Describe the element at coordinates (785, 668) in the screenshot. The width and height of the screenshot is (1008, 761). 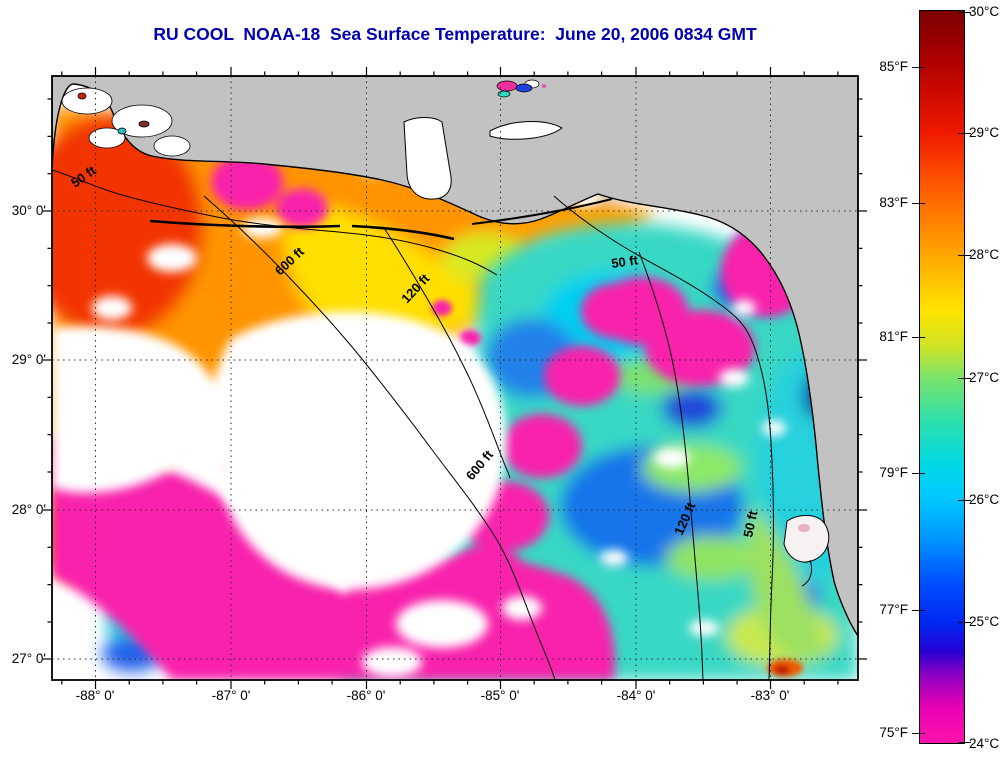
I see `cool-water-detail` at that location.